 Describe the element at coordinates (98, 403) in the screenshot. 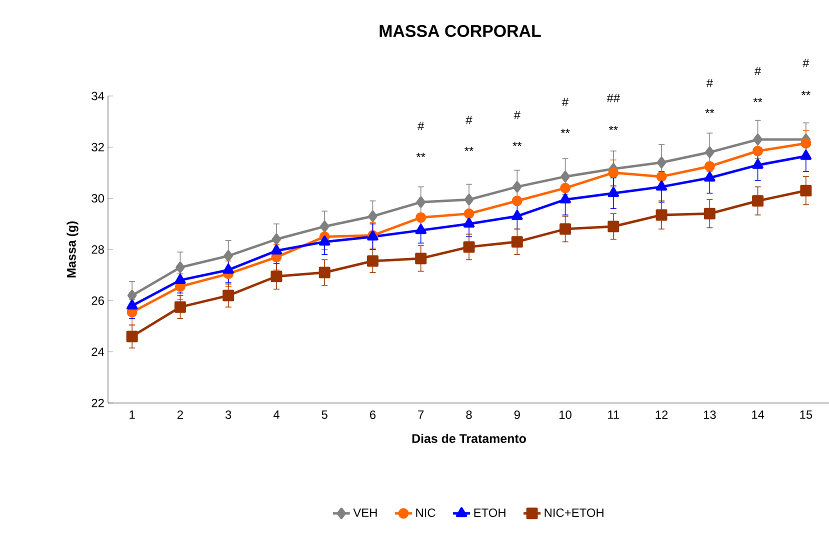

I see `y-tick-label: 22` at that location.